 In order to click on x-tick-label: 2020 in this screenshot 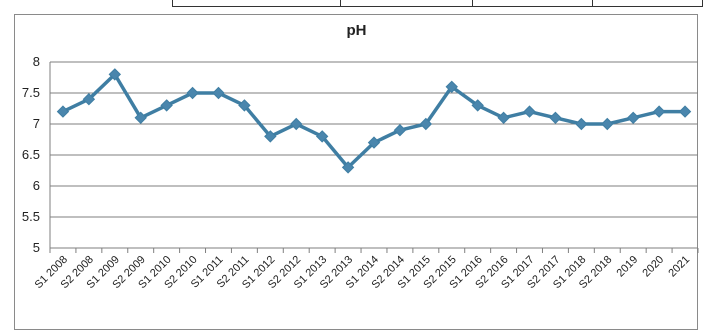, I will do `click(653, 267)`.